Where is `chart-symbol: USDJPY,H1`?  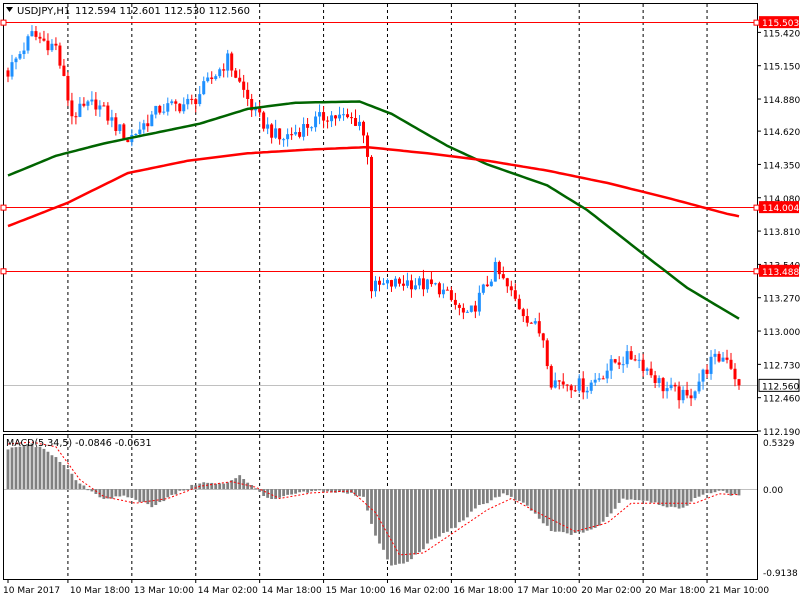 chart-symbol: USDJPY,H1 is located at coordinates (43, 11).